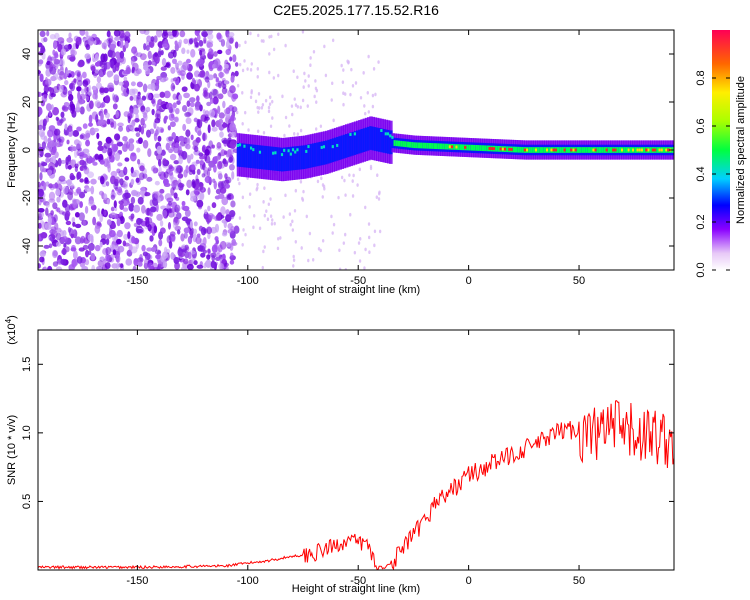 This screenshot has width=750, height=600. Describe the element at coordinates (701, 77) in the screenshot. I see `colorbar-tick-label: 0.8` at that location.